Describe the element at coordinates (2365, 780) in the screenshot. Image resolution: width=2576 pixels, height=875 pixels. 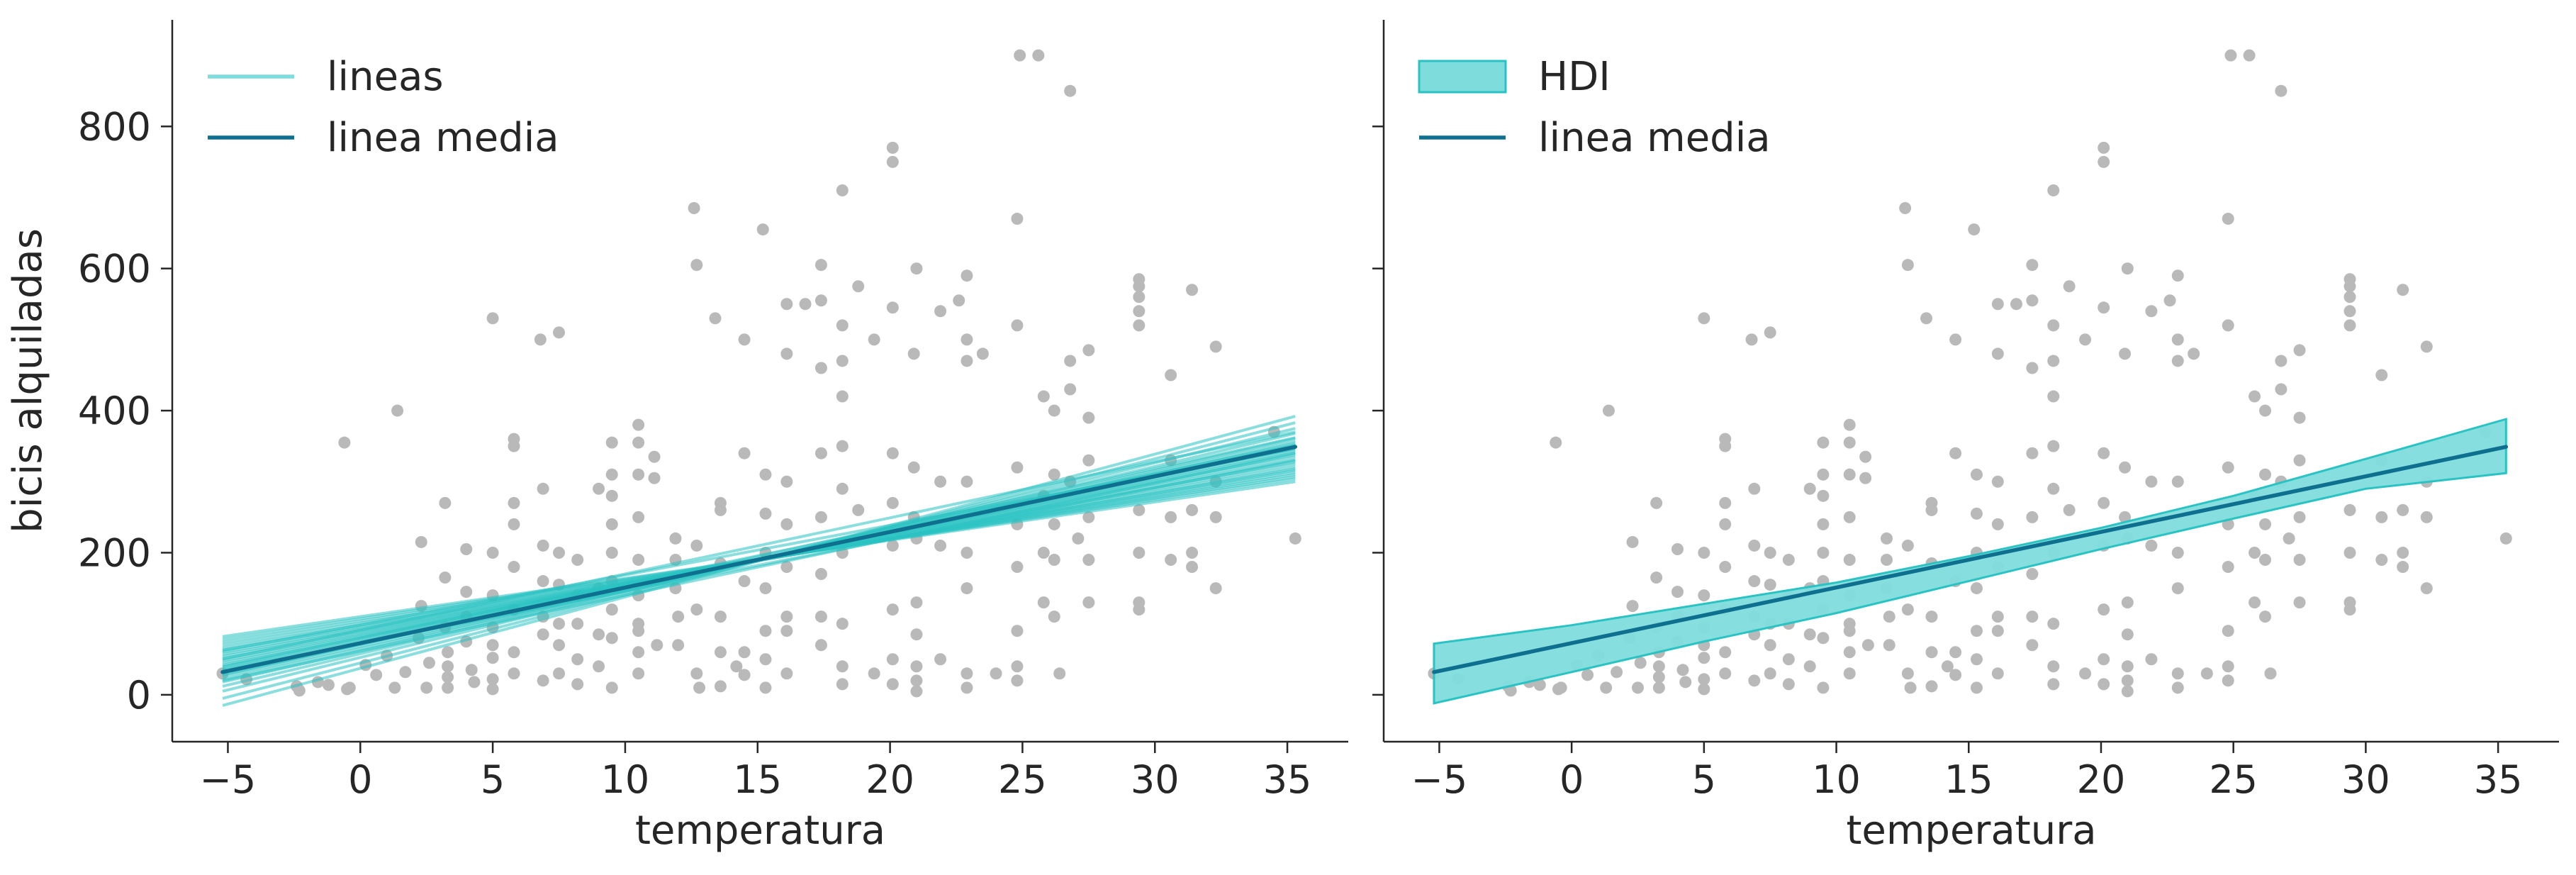
I see `x-tick-label: 30` at that location.